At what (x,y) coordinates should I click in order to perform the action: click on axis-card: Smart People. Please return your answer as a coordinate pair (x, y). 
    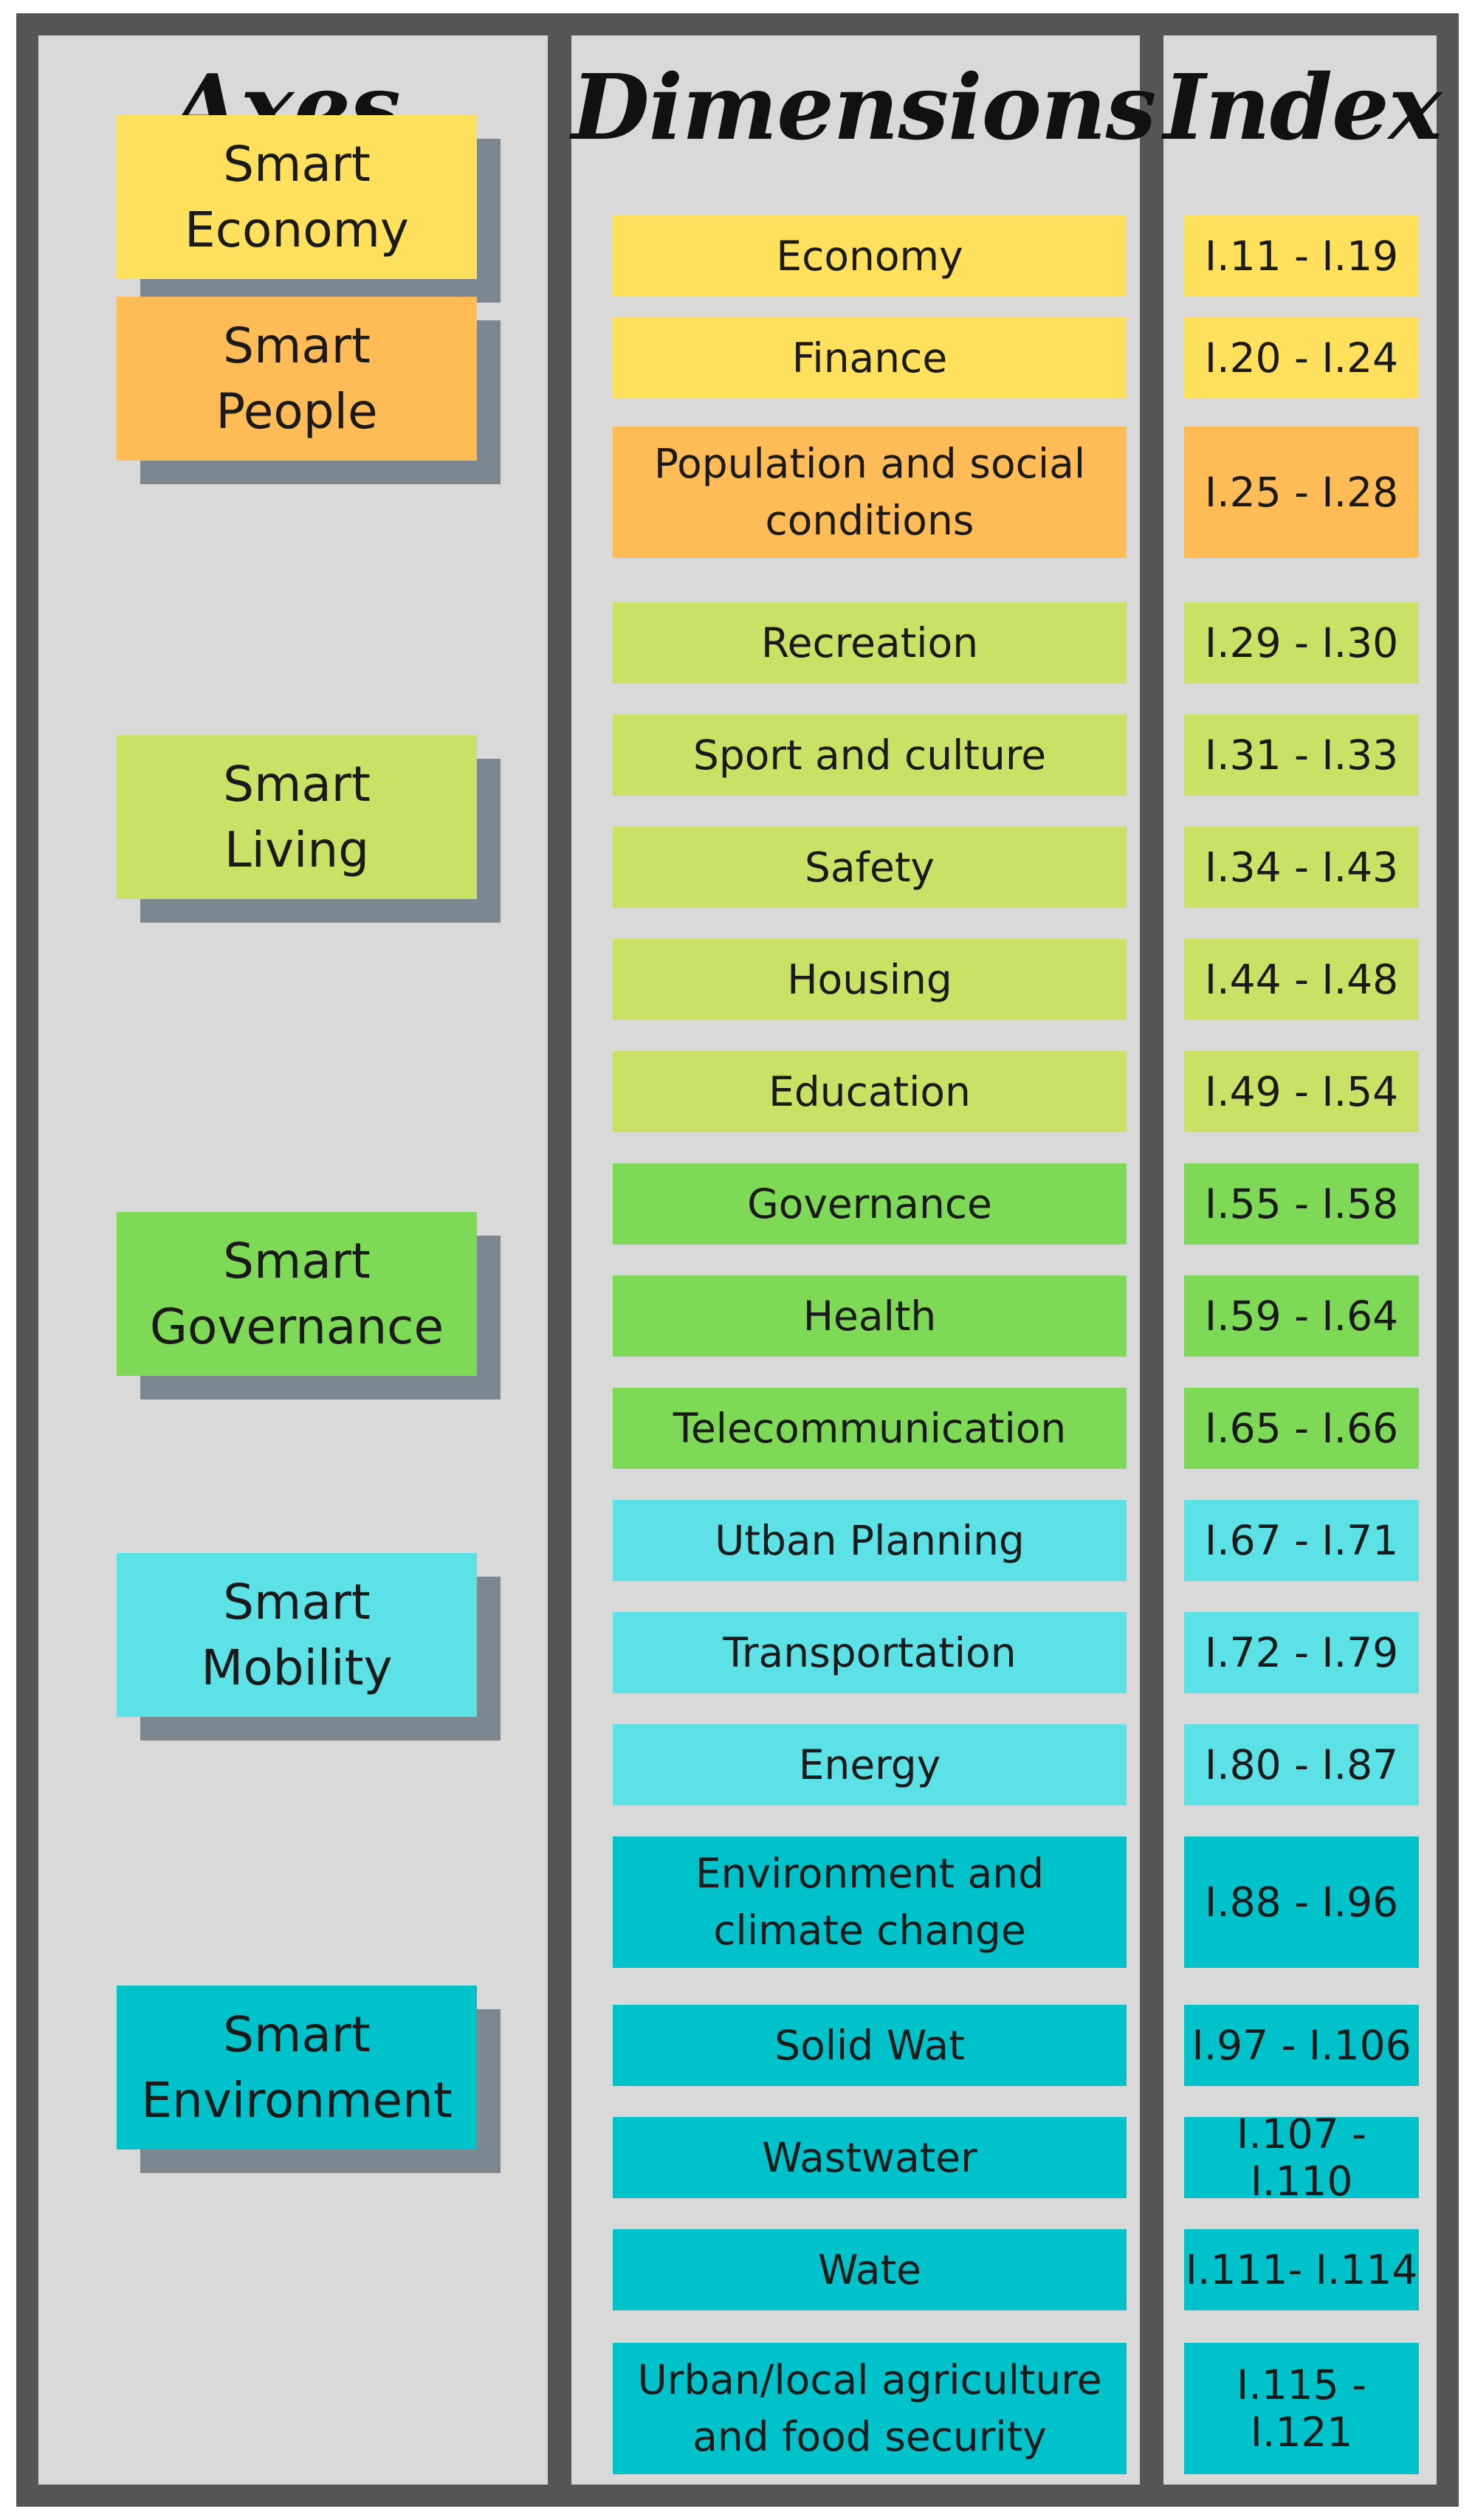
    Looking at the image, I should click on (309, 391).